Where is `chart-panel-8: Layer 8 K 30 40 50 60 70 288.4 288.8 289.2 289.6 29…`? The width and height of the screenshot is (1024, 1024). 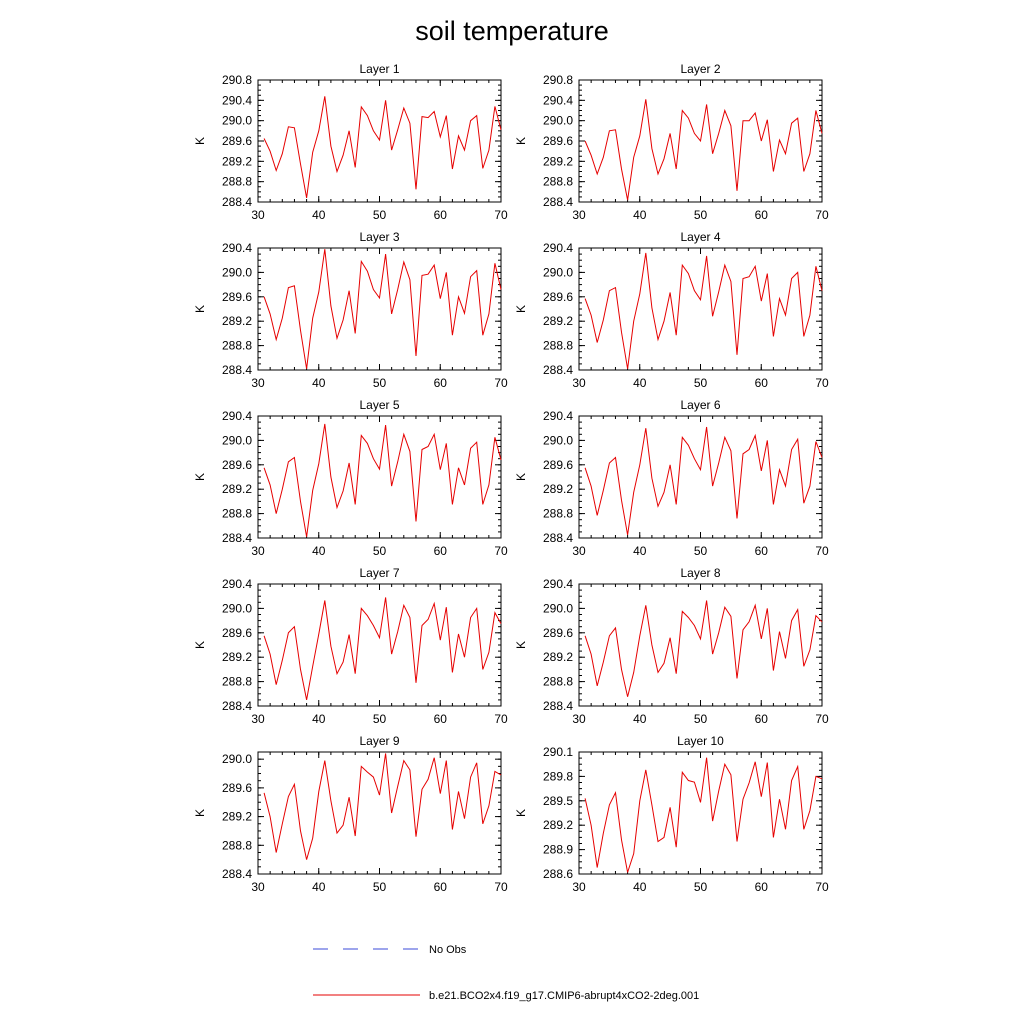
chart-panel-8: Layer 8 K 30 40 50 60 70 288.4 288.8 289.2 289.6 29… is located at coordinates (671, 646).